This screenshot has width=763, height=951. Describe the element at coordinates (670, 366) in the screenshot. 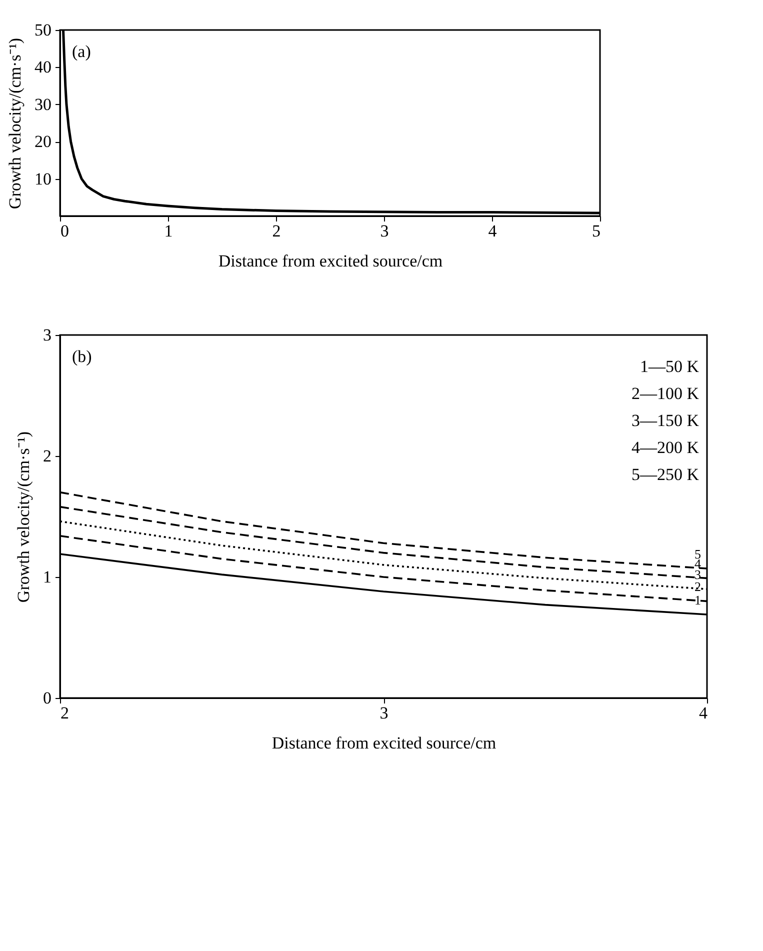

I see `annotation: 1—50 K` at that location.